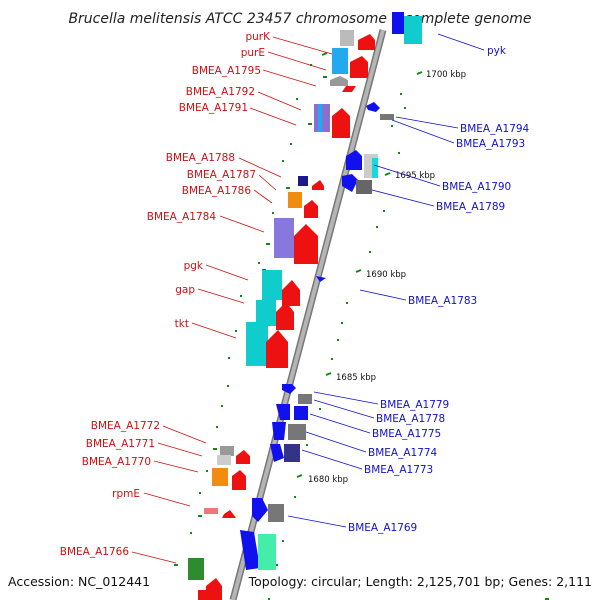  Describe the element at coordinates (182, 324) in the screenshot. I see `label-tkt: tkt` at that location.